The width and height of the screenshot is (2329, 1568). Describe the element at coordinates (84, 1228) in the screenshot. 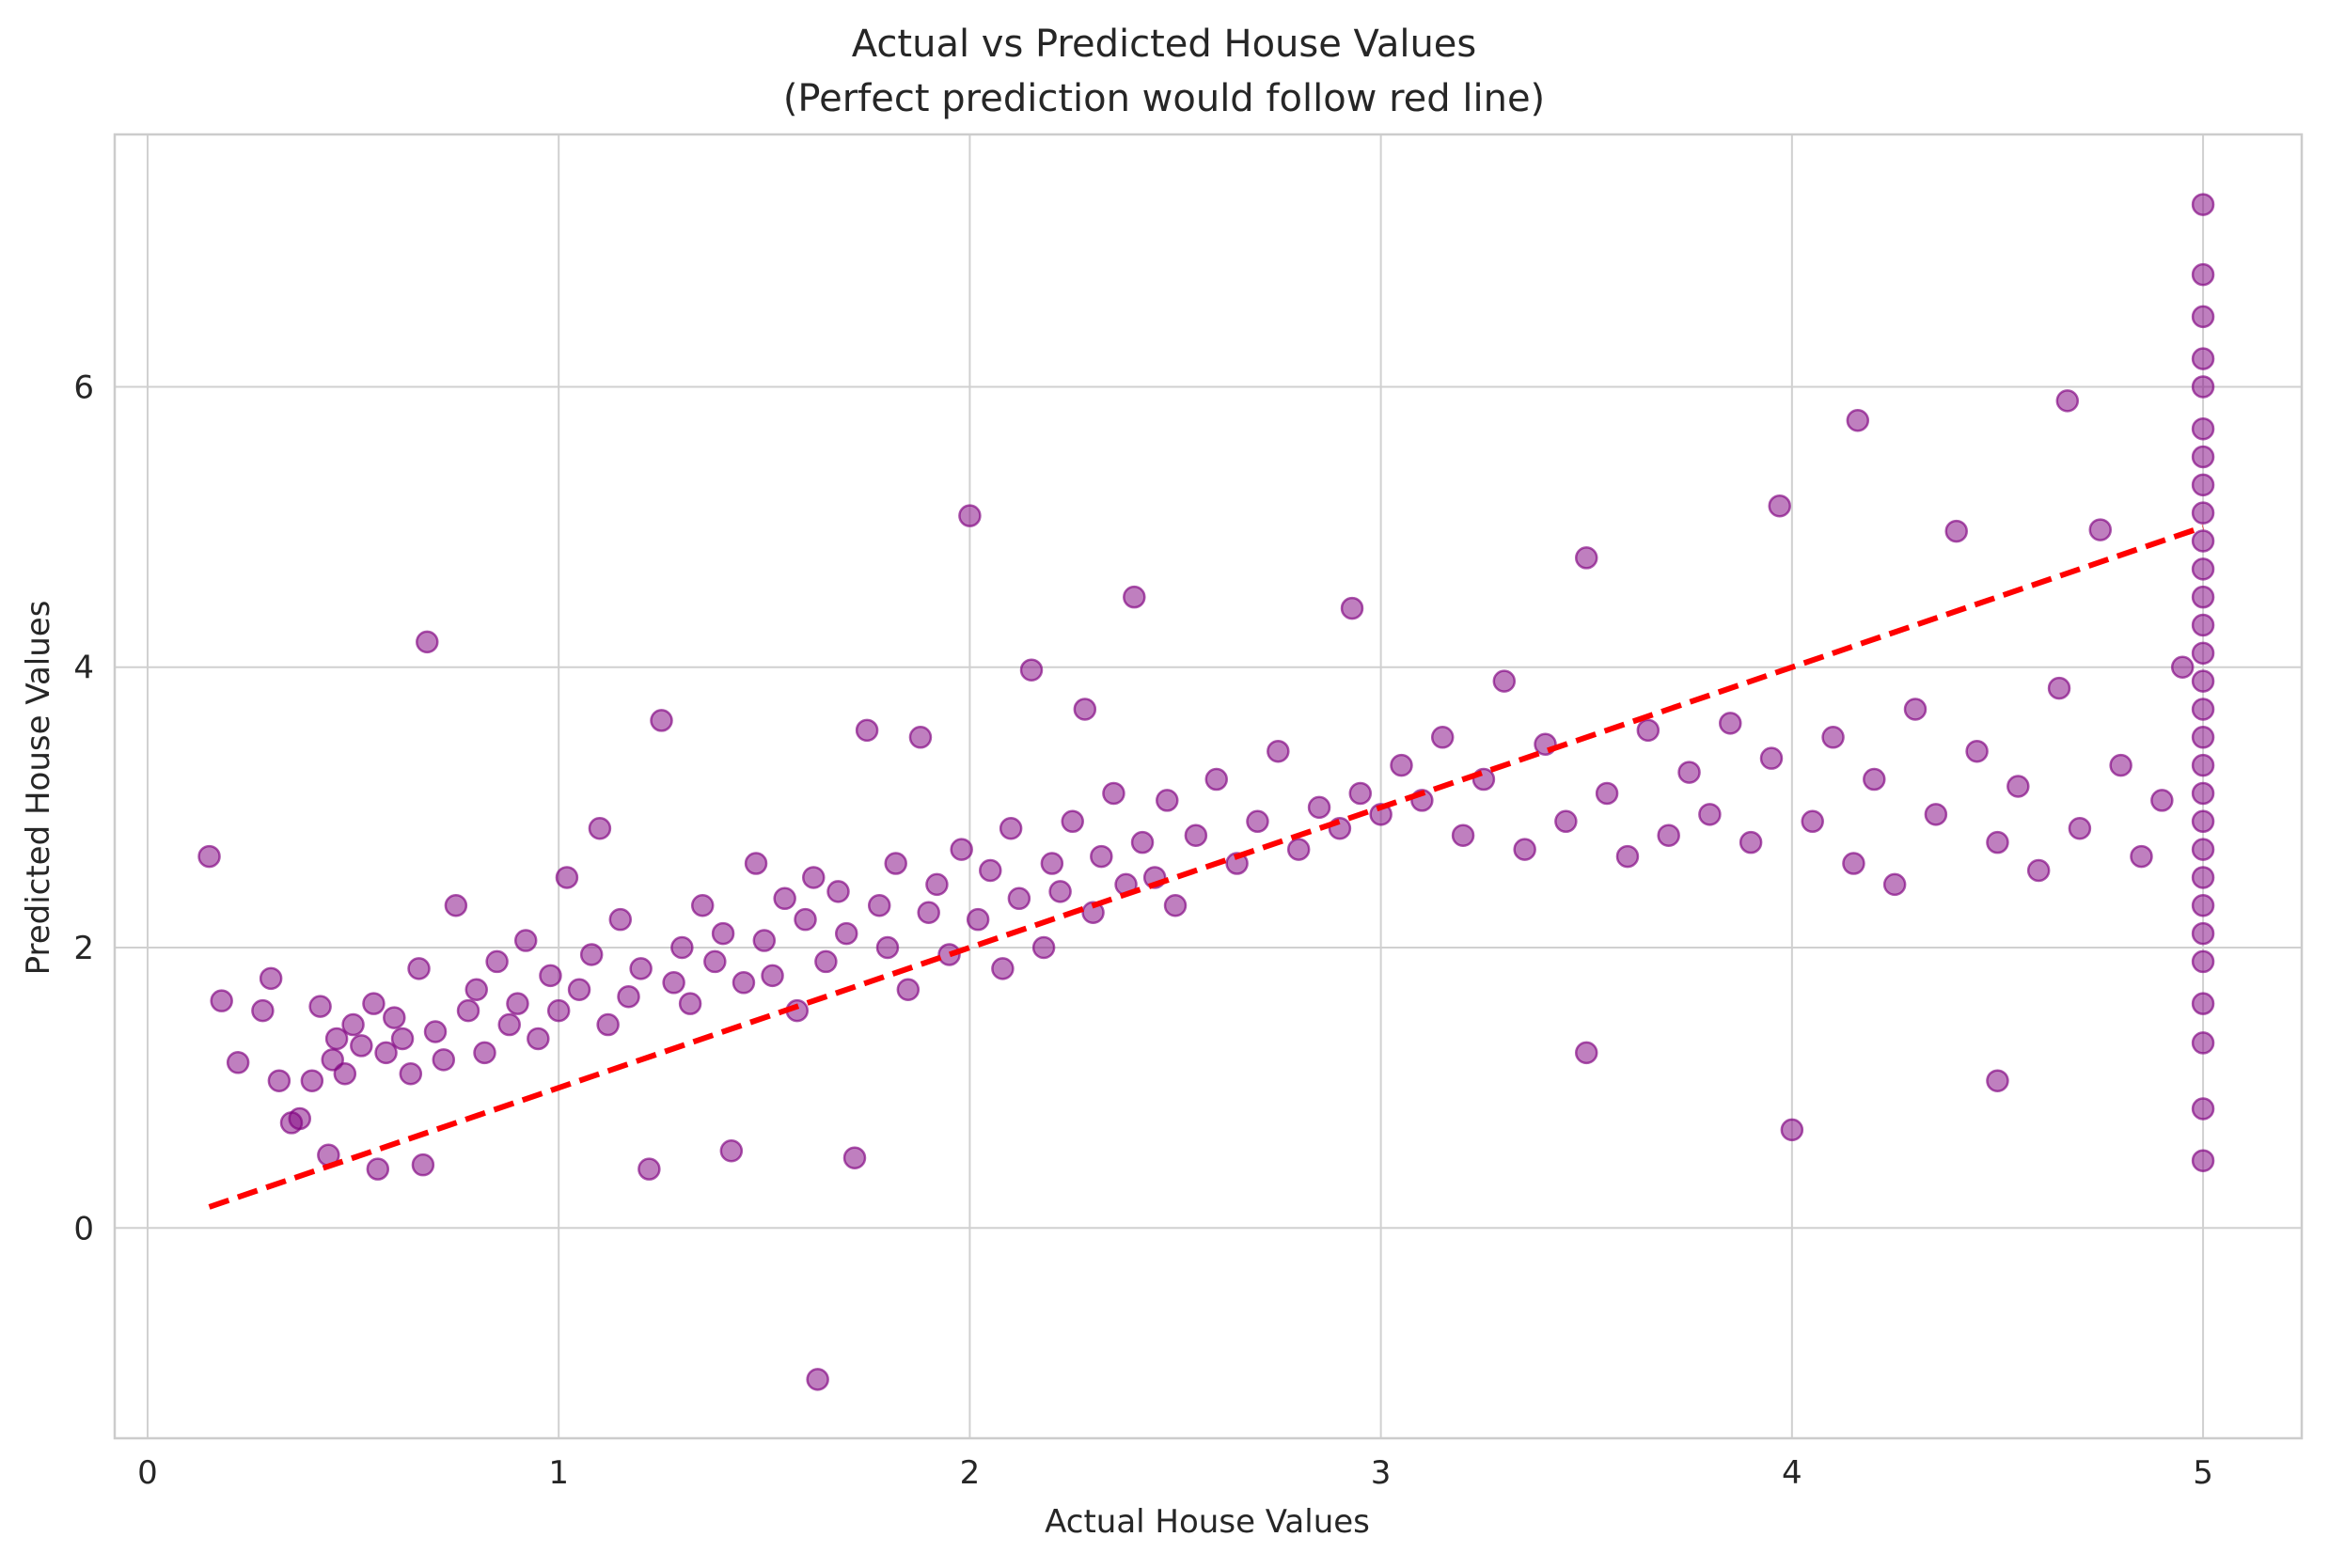

I see `y-tick-label: 0` at that location.